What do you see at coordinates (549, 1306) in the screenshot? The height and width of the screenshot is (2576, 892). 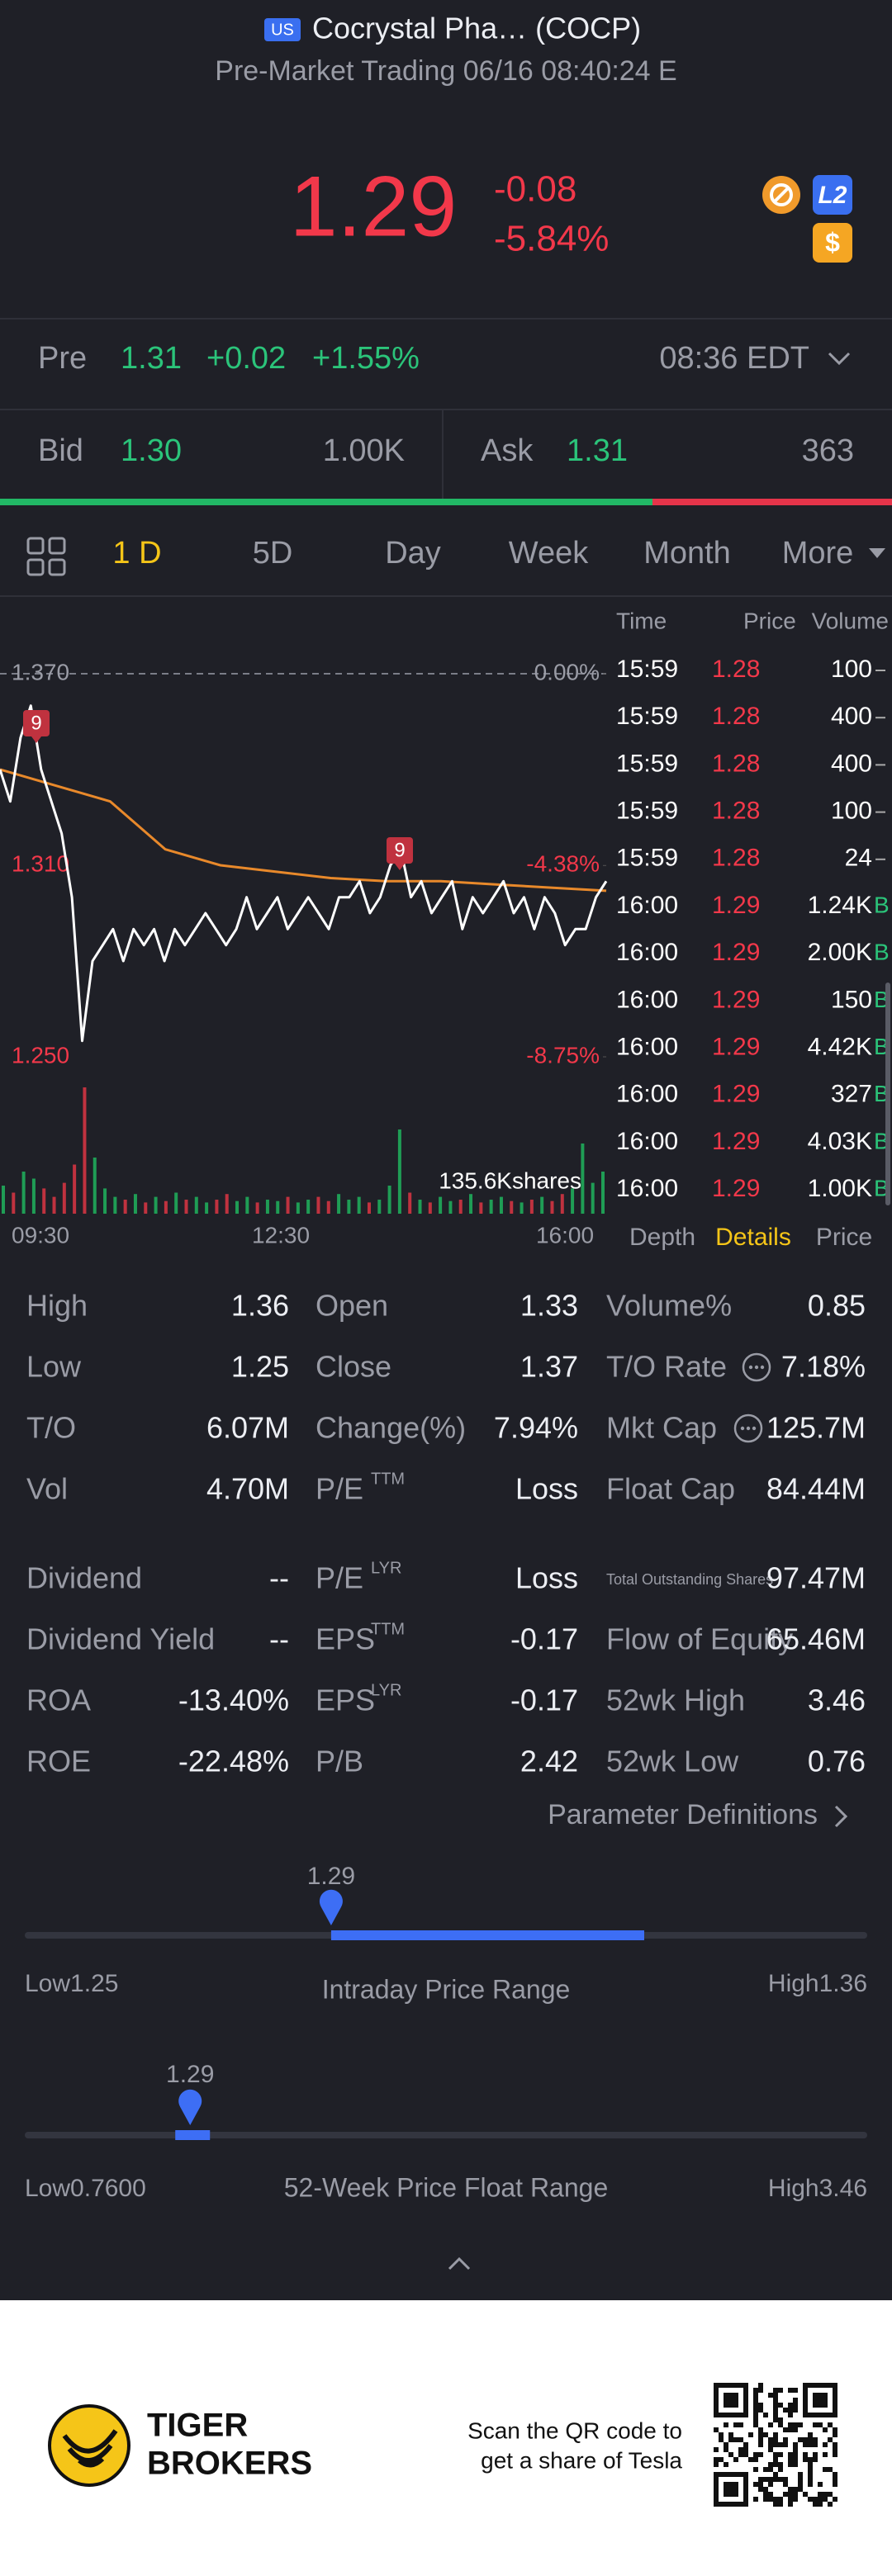 I see `stat-value: 1.33` at bounding box center [549, 1306].